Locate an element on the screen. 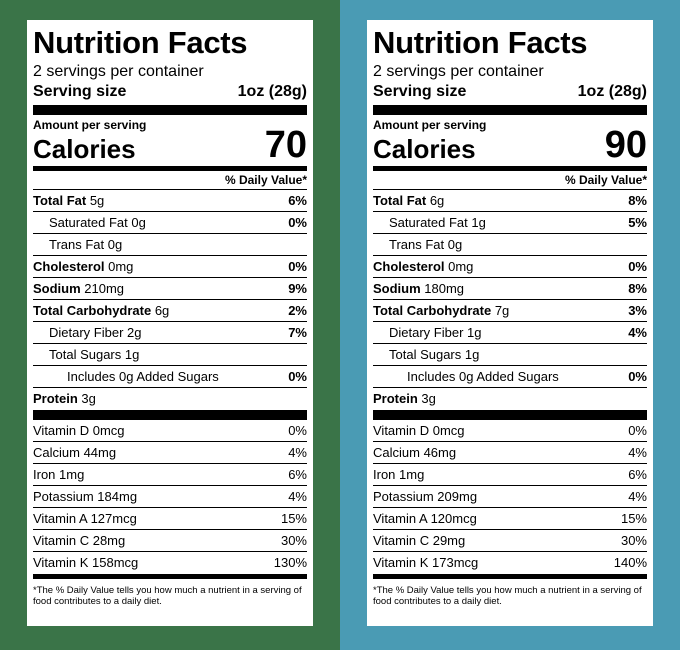 This screenshot has height=650, width=680. vitamin-name: Calcium 44mg is located at coordinates (75, 452).